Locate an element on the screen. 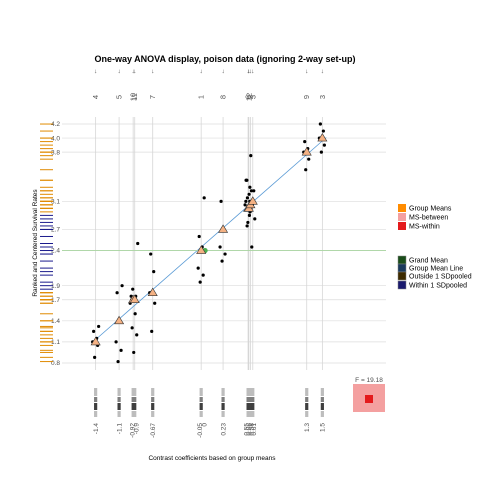 The width and height of the screenshot is (504, 504). y-axis-ticks: 0.8 1.1 1.4 1.7 1.9 2.4 2.7 3.1 3.8 4.0 4.2 is located at coordinates (55, 244).